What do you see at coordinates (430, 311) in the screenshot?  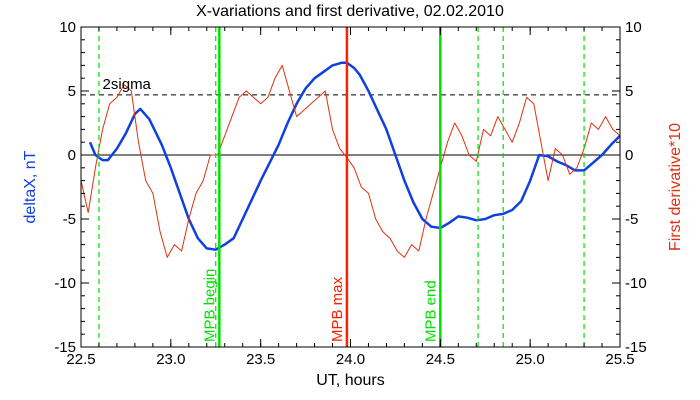 I see `marker-label: MPB end` at bounding box center [430, 311].